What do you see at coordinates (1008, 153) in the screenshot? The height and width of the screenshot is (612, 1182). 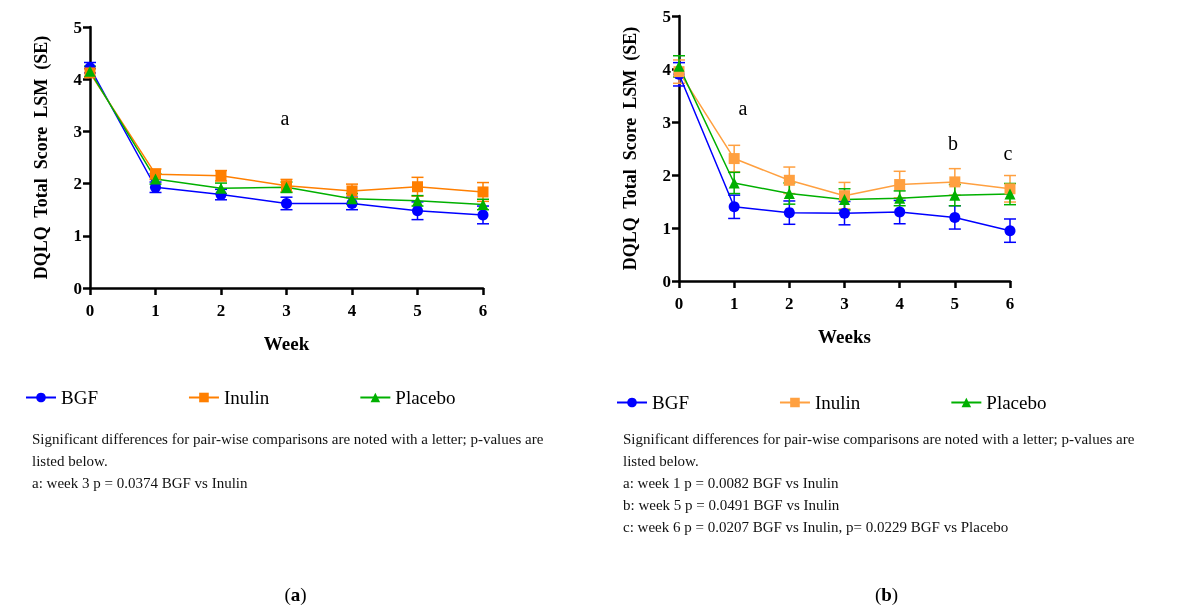 I see `annotation: c` at bounding box center [1008, 153].